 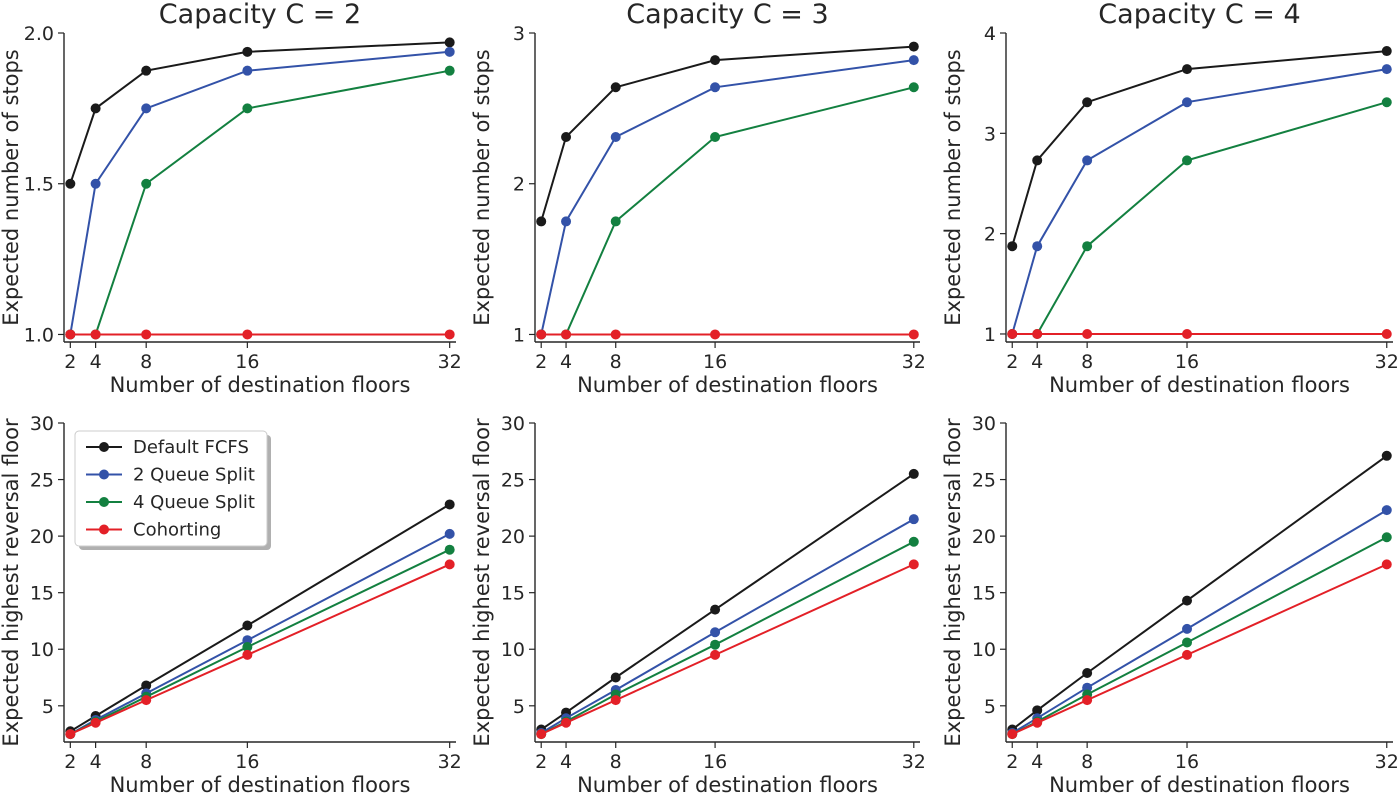 What do you see at coordinates (990, 34) in the screenshot?
I see `y-tick-label: 4` at bounding box center [990, 34].